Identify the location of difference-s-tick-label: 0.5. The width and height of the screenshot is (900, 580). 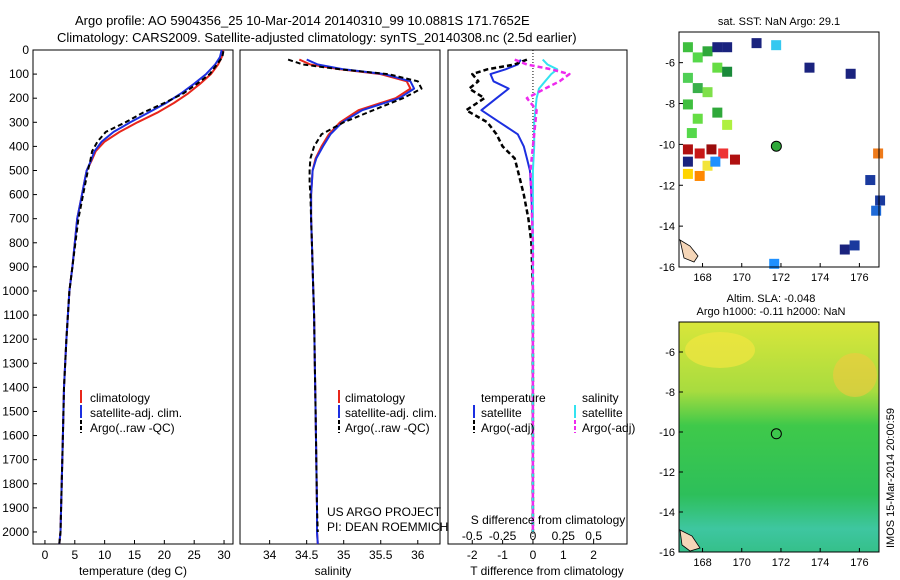
(593, 536).